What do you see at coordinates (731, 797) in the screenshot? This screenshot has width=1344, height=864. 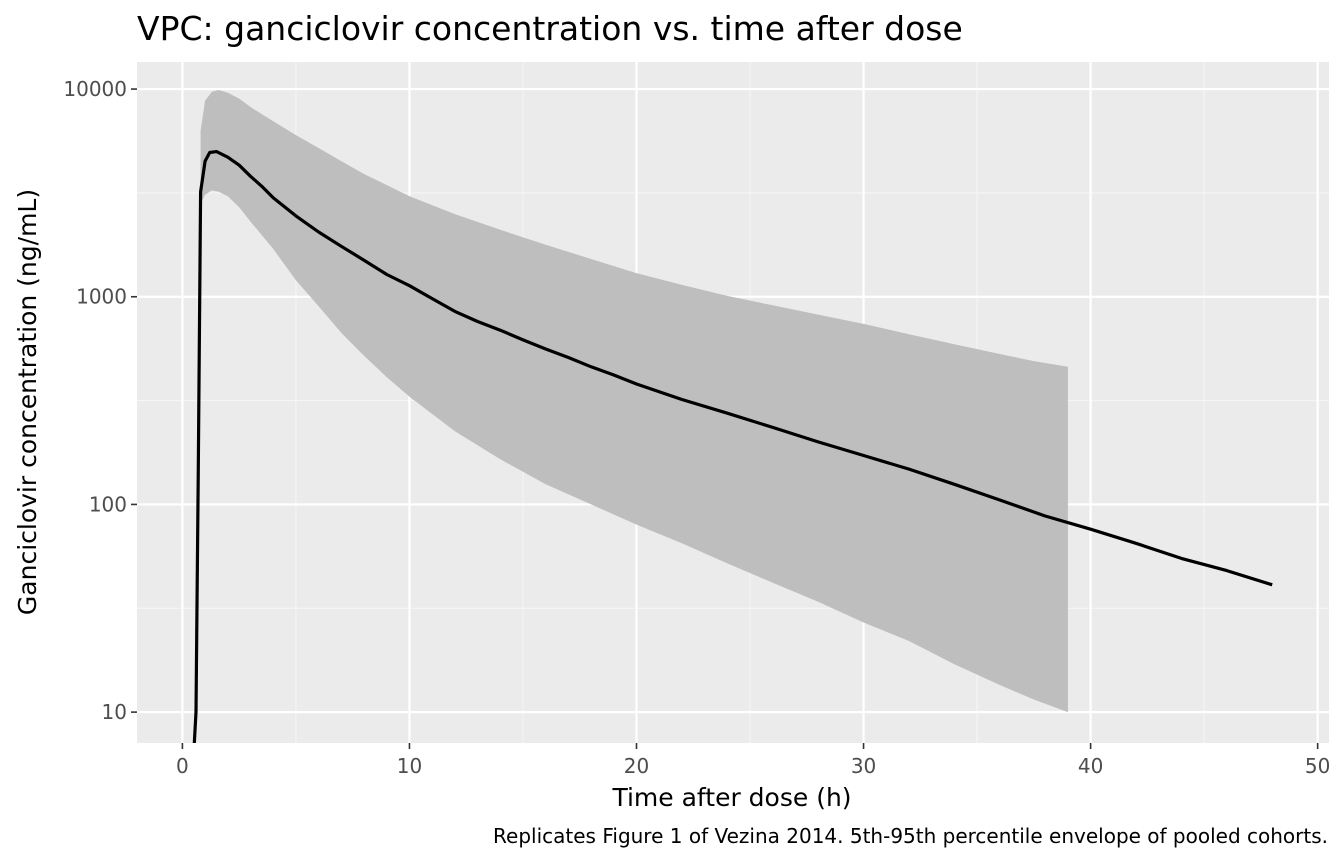 I see `x-axis-title: Time after dose (h)` at bounding box center [731, 797].